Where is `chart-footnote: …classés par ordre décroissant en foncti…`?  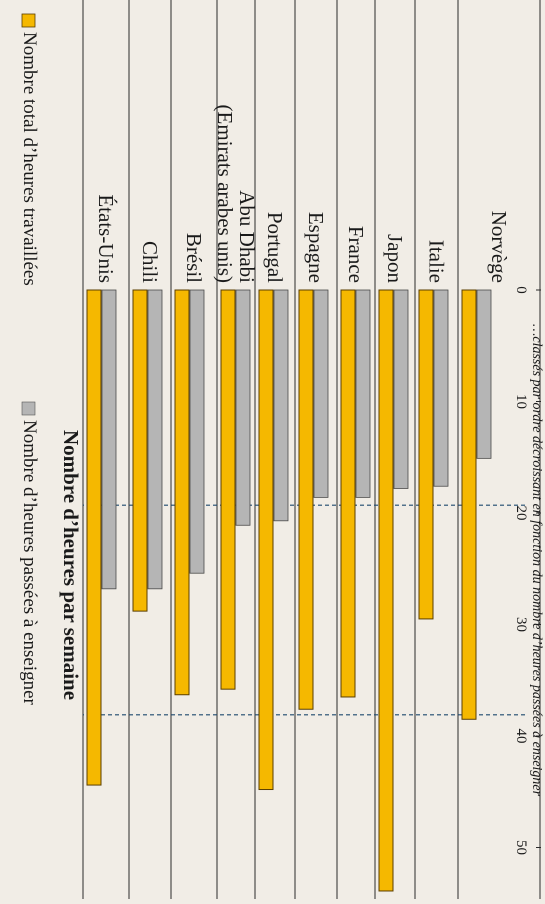
chart-footnote: …classés par ordre décroissant en foncti… is located at coordinates (536, 560).